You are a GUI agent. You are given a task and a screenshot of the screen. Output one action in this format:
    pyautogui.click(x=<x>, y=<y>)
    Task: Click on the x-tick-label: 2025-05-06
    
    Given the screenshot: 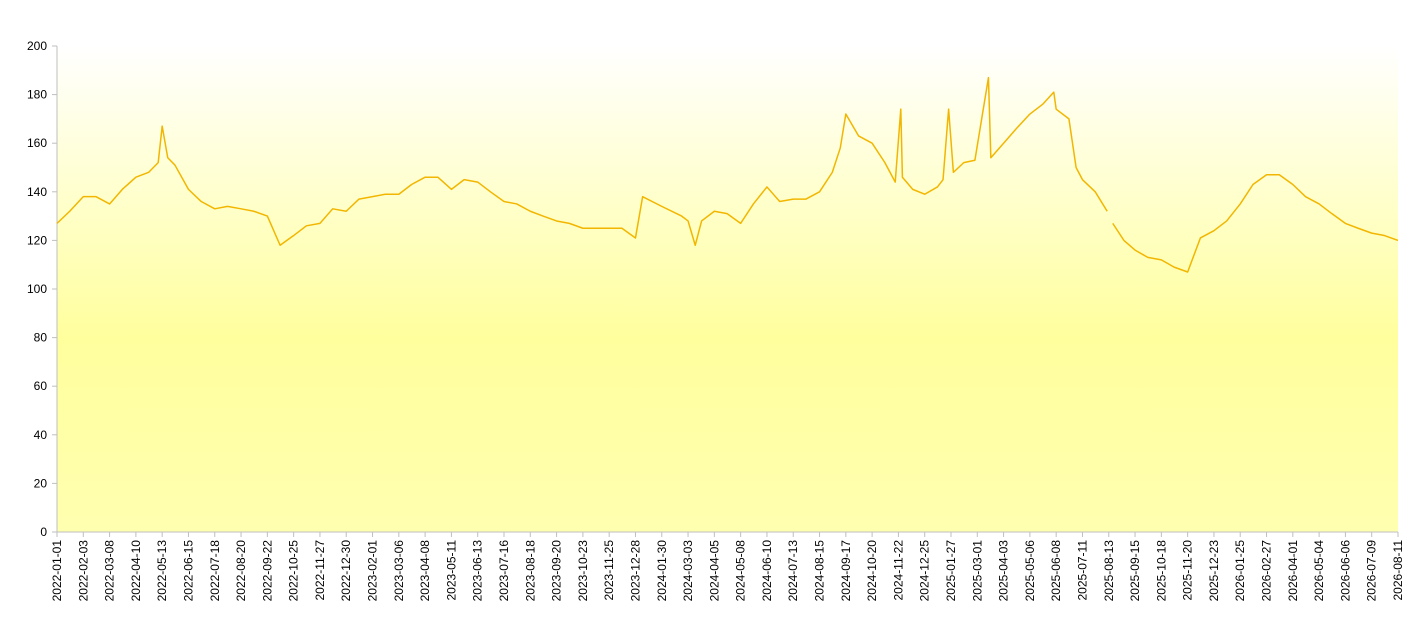 What is the action you would take?
    pyautogui.click(x=1030, y=571)
    